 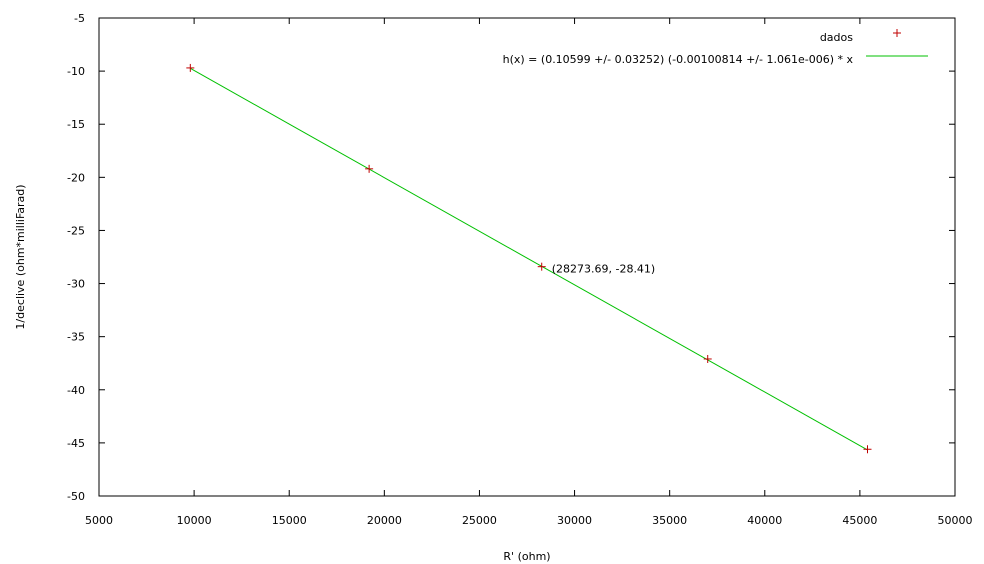 I want to click on x-tick-label: 50000, so click(x=955, y=520).